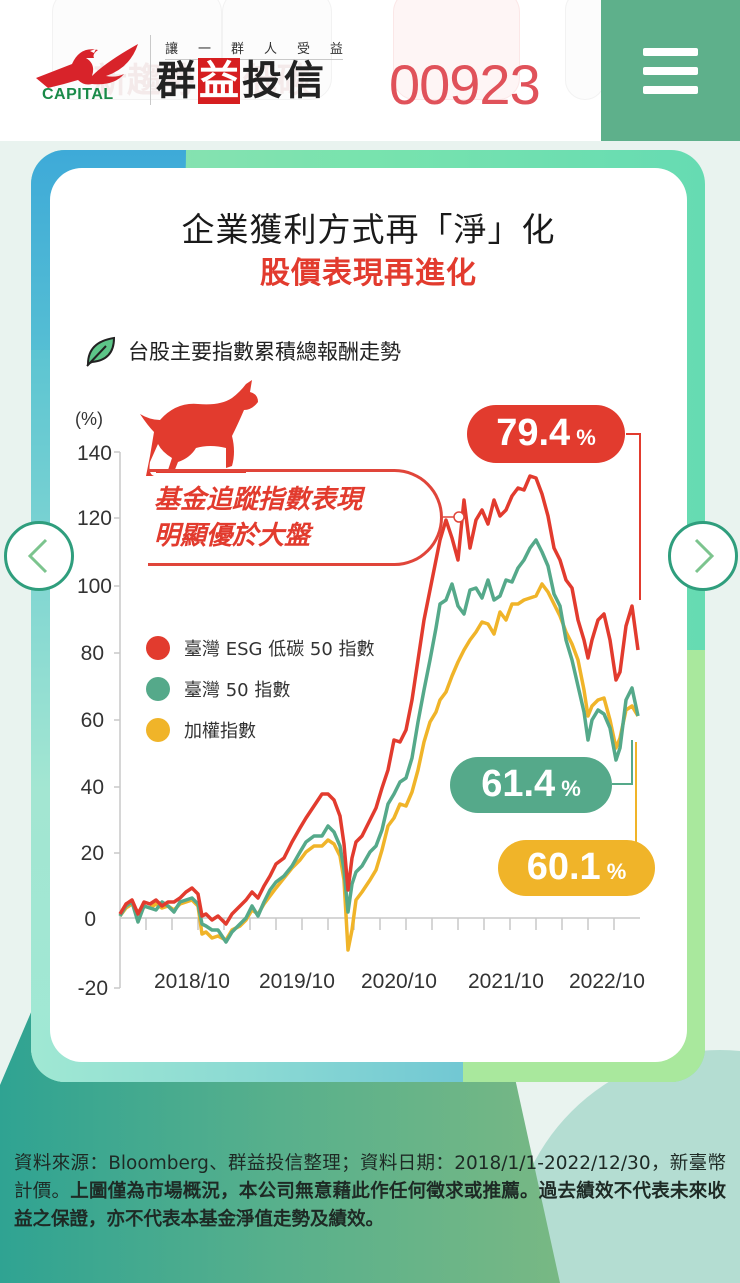  I want to click on leaf-icon, so click(101, 351).